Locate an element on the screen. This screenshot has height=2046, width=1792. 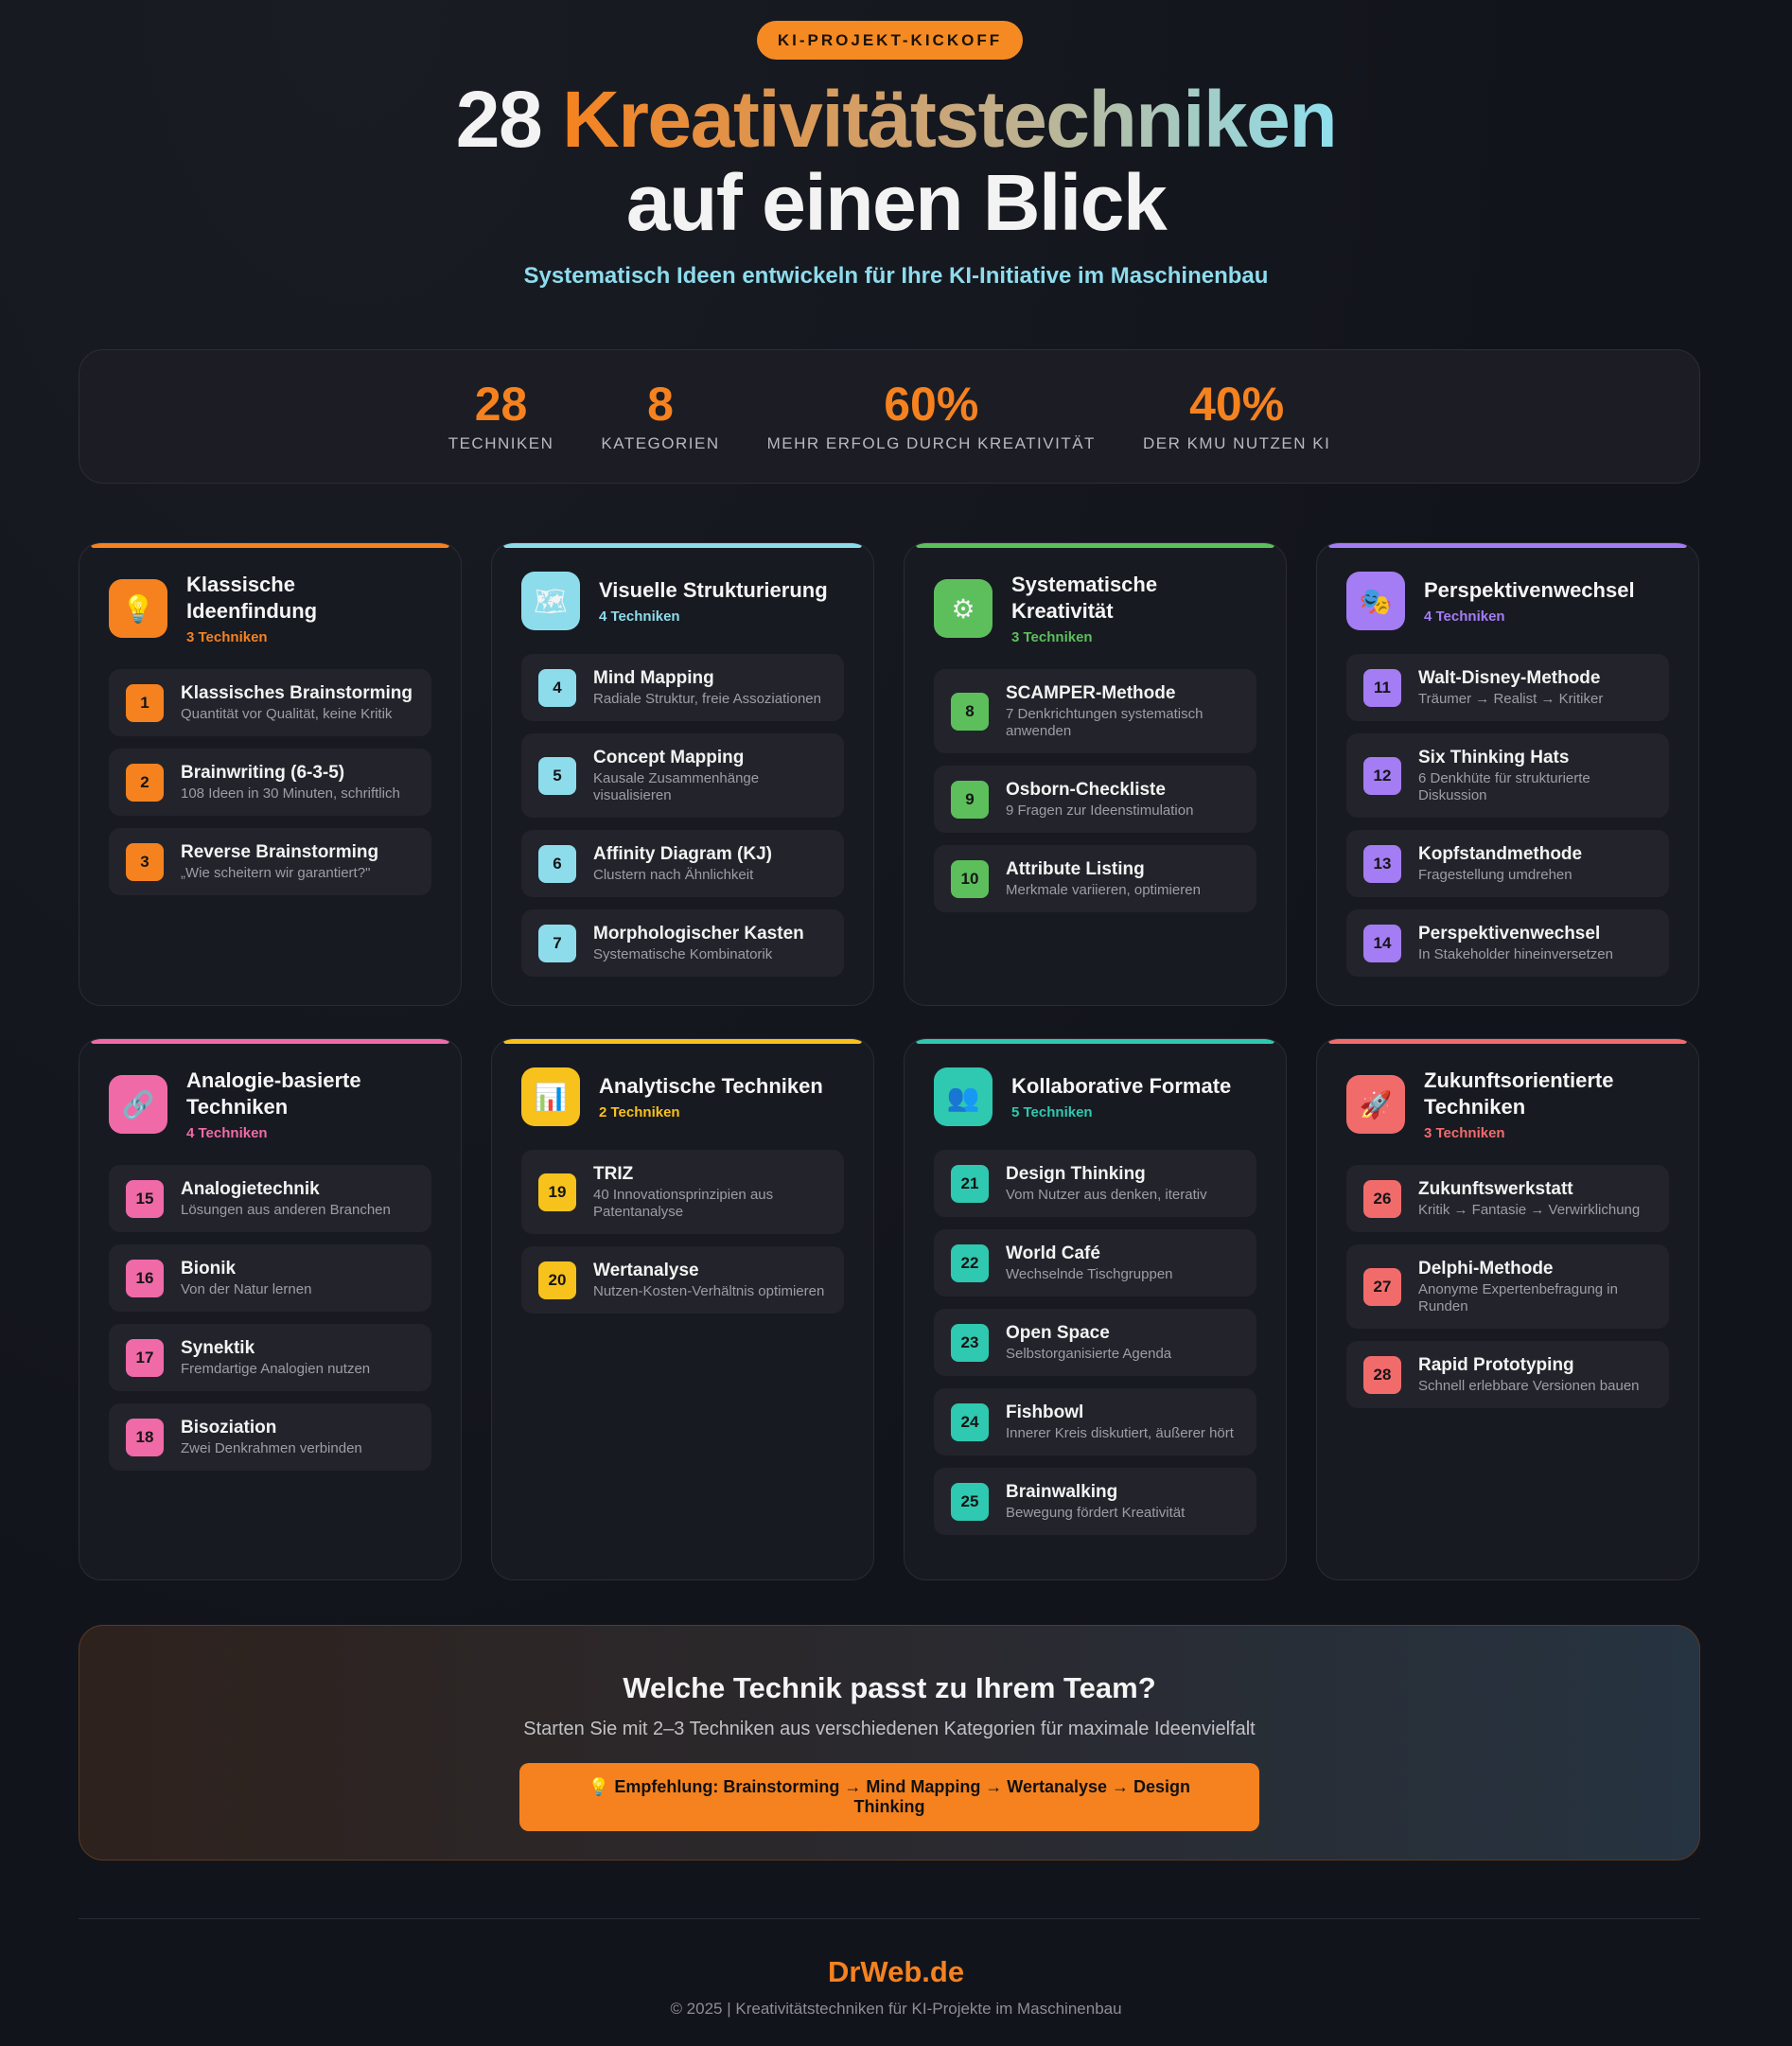
technique-name: Klassisches Brainstorming is located at coordinates (297, 693).